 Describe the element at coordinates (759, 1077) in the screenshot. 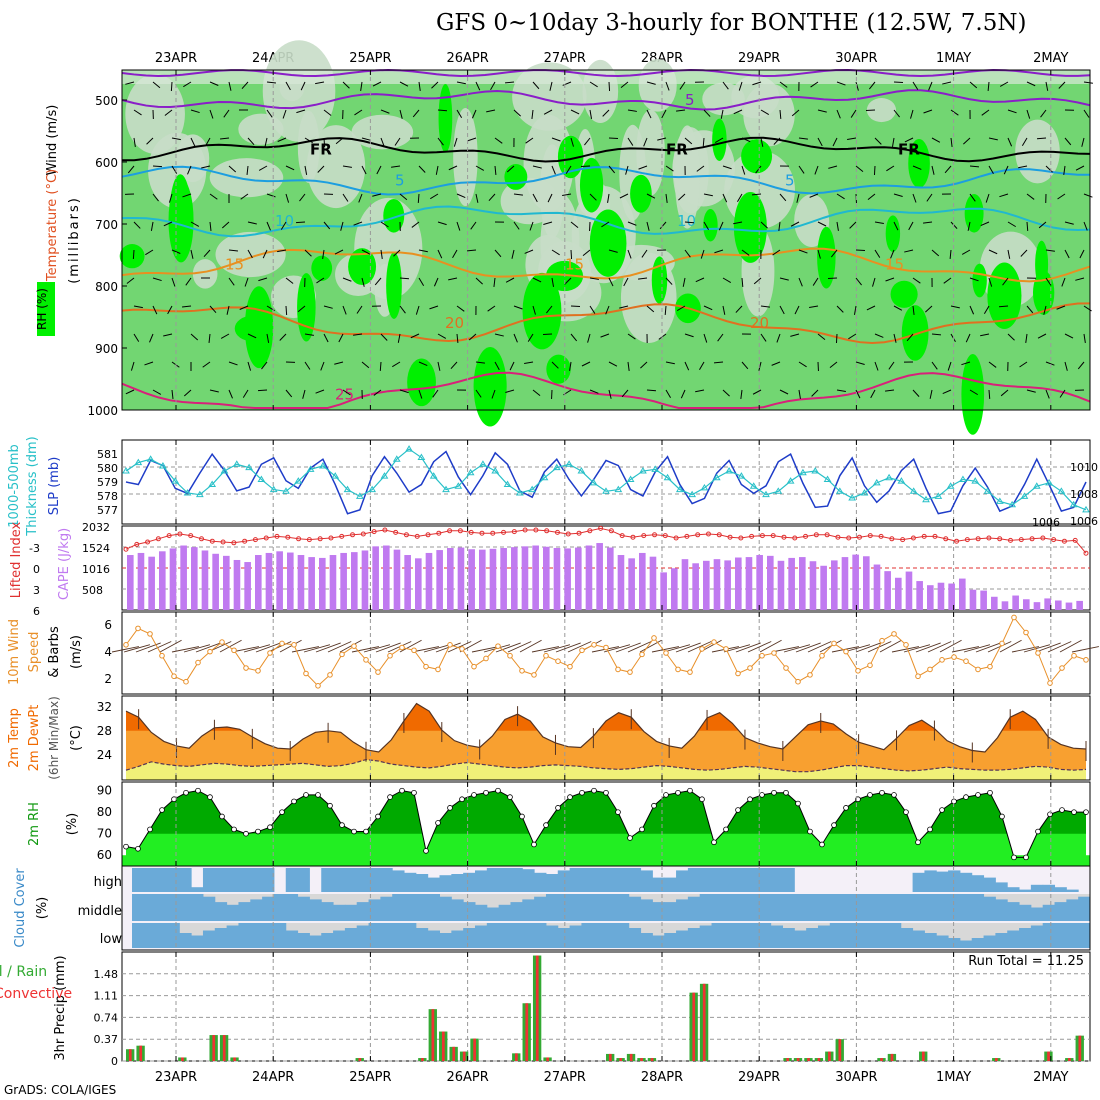

I see `x-tick-label-bottom: 29APR` at that location.